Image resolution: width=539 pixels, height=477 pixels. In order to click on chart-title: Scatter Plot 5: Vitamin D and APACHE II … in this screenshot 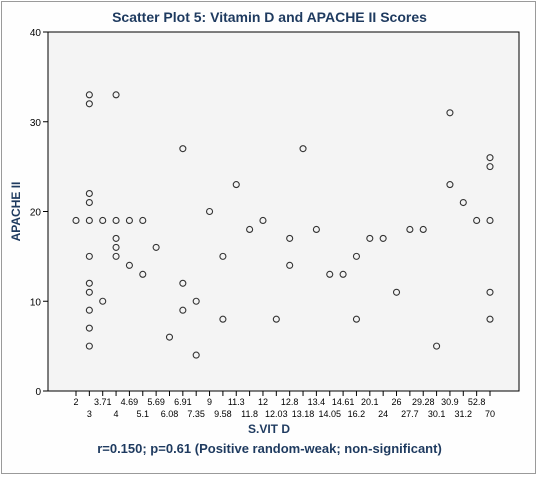, I will do `click(269, 17)`.